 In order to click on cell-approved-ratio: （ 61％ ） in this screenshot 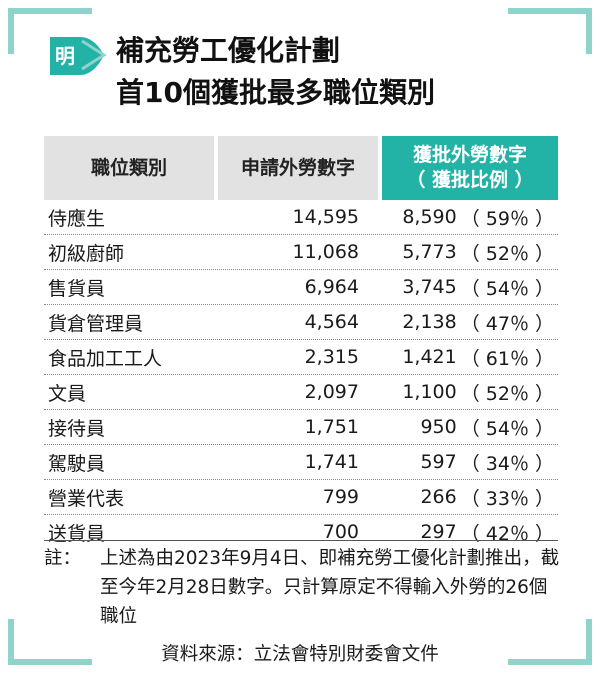, I will do `click(507, 358)`.